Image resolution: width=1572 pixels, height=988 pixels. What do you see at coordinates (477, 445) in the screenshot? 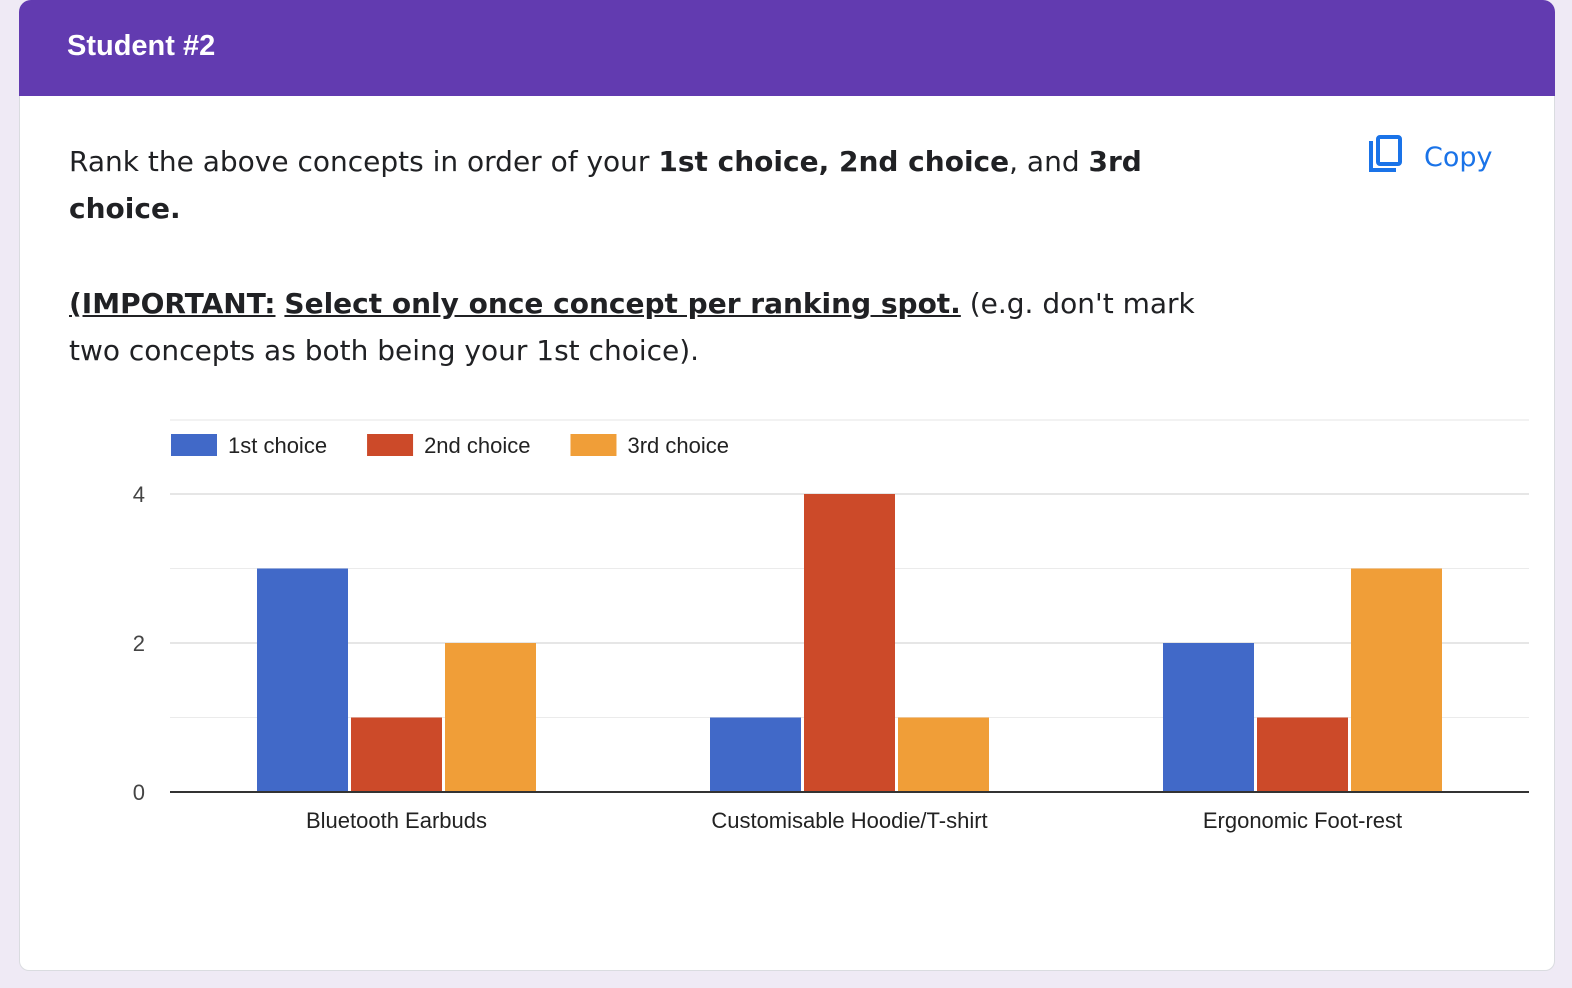
I see `legend-label: 2nd choice` at bounding box center [477, 445].